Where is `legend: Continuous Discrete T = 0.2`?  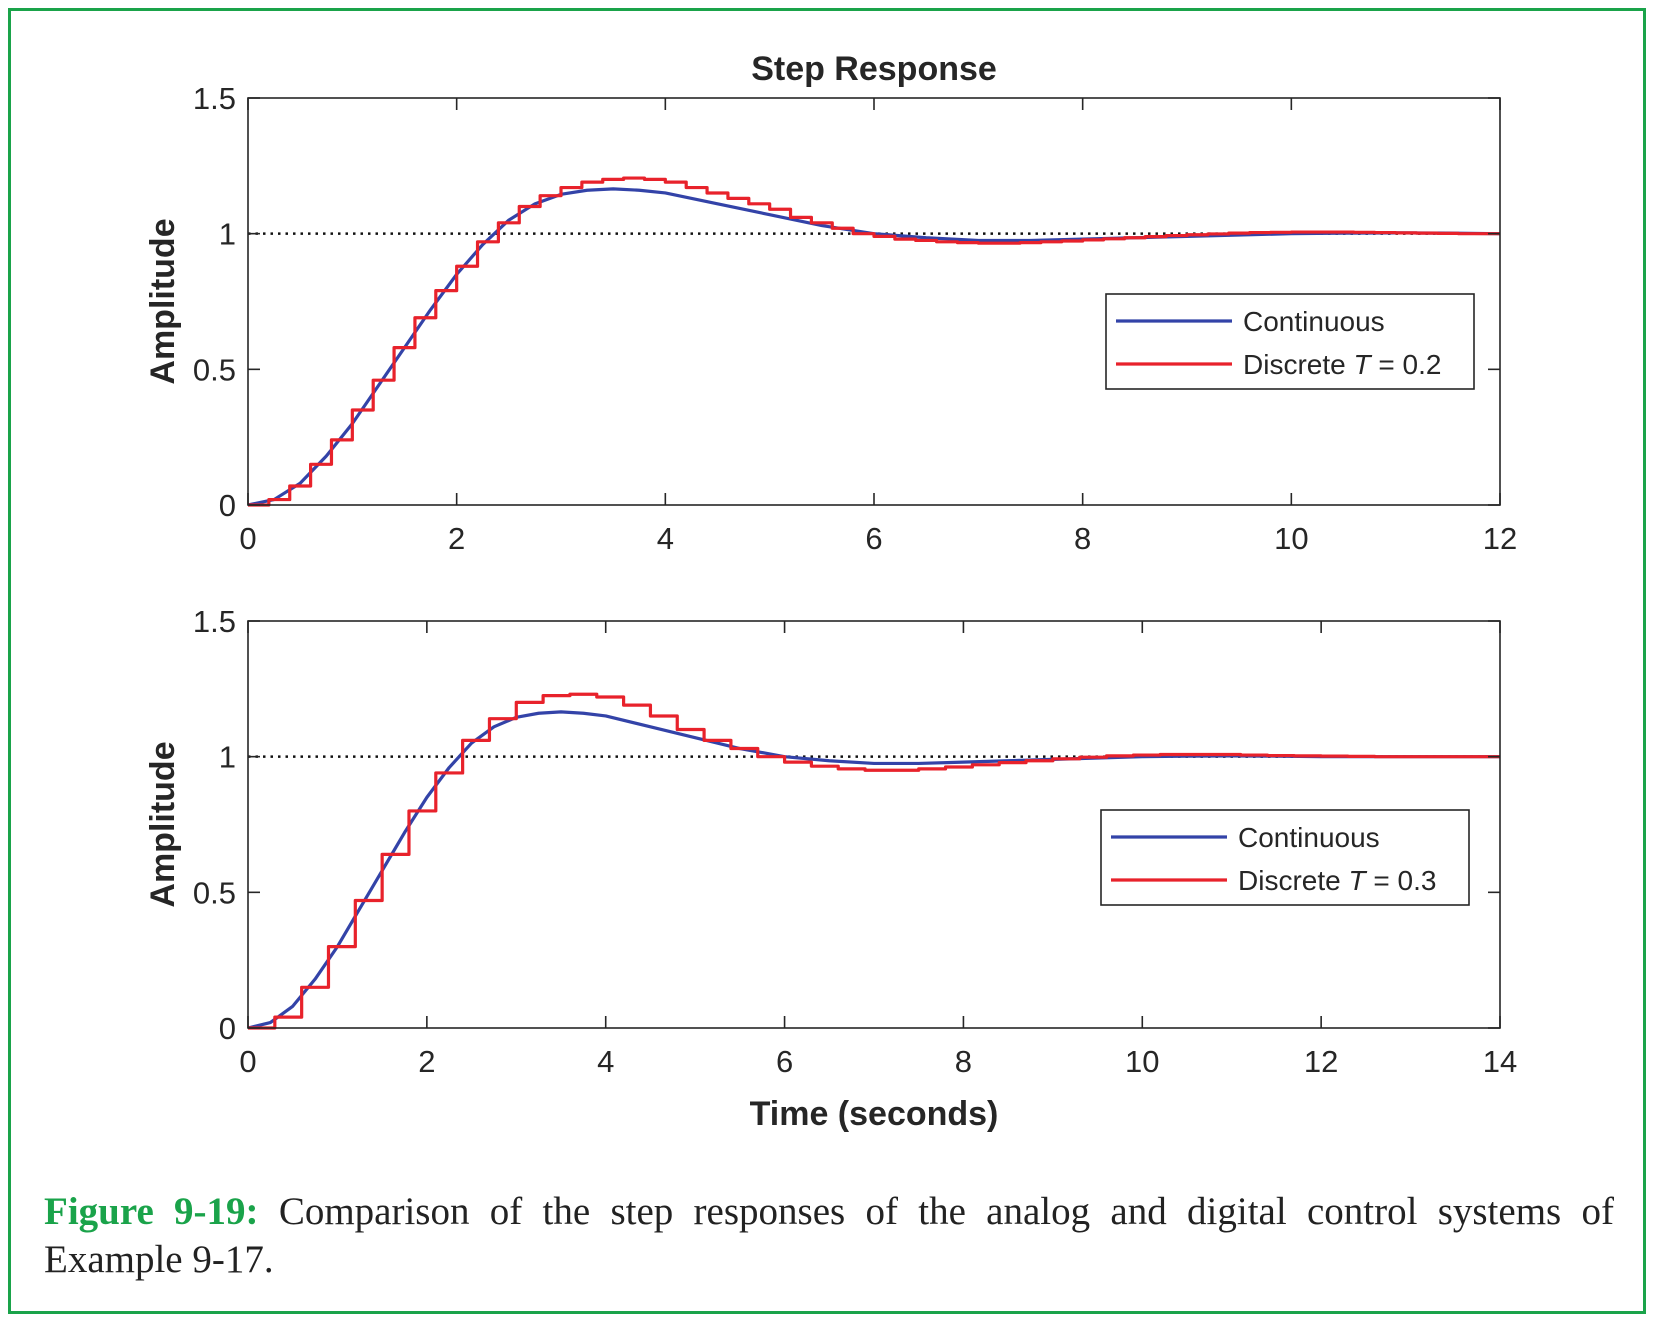 legend: Continuous Discrete T = 0.2 is located at coordinates (1290, 341).